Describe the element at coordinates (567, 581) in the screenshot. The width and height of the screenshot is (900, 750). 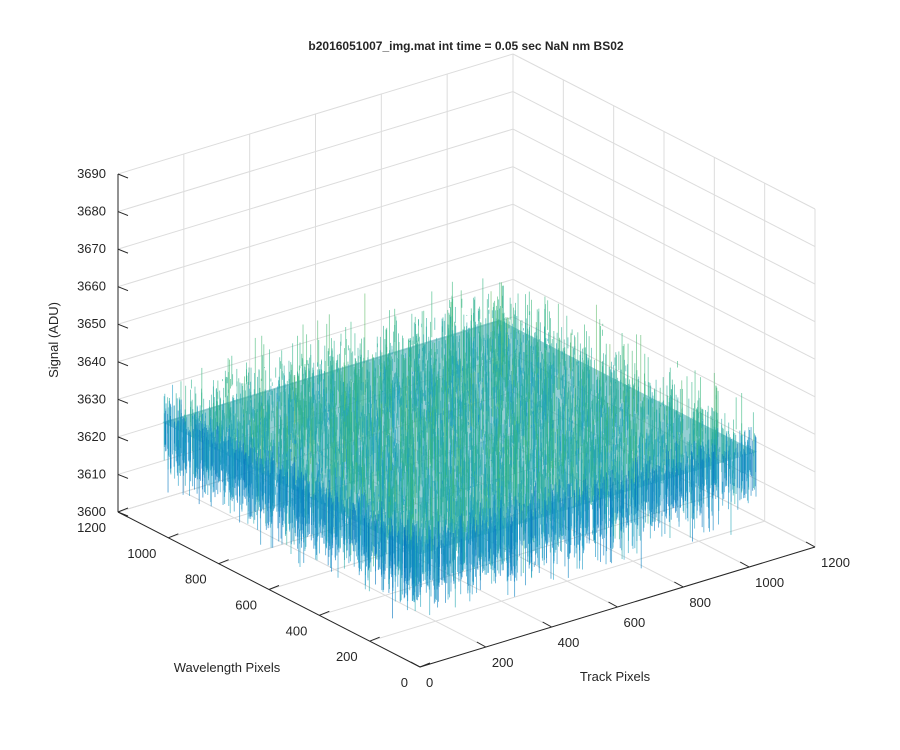
I see `floor-grid-line` at that location.